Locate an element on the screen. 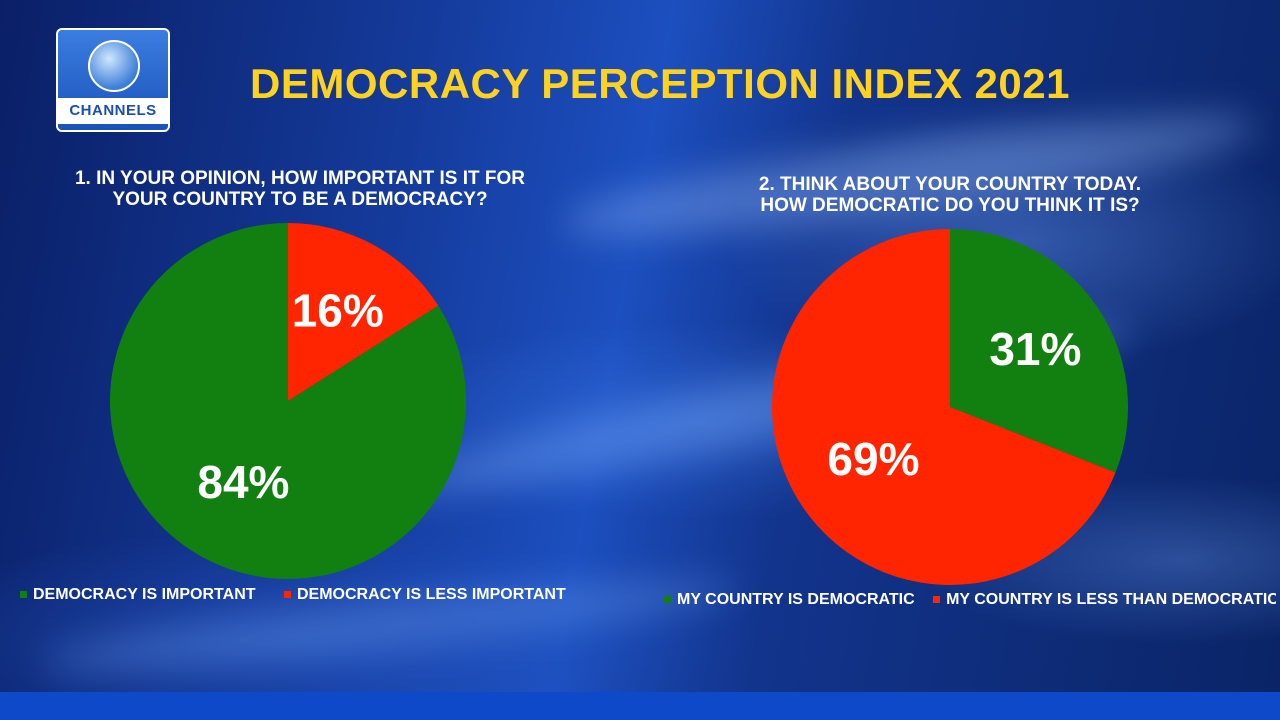 The width and height of the screenshot is (1280, 720). pie-slice-democracy-is-important is located at coordinates (288, 401).